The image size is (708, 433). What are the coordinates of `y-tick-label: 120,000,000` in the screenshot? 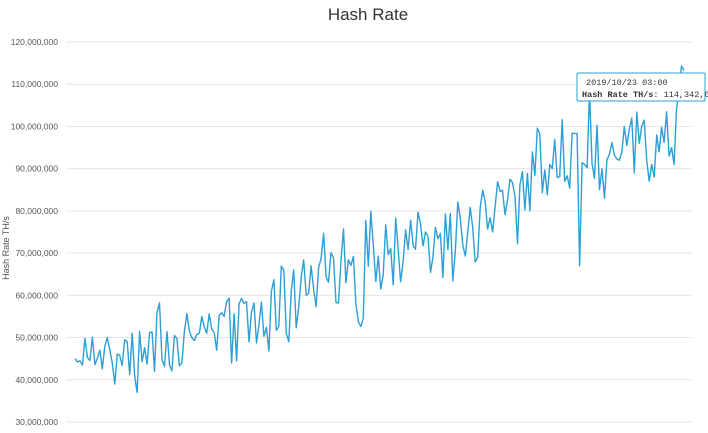 It's located at (35, 42).